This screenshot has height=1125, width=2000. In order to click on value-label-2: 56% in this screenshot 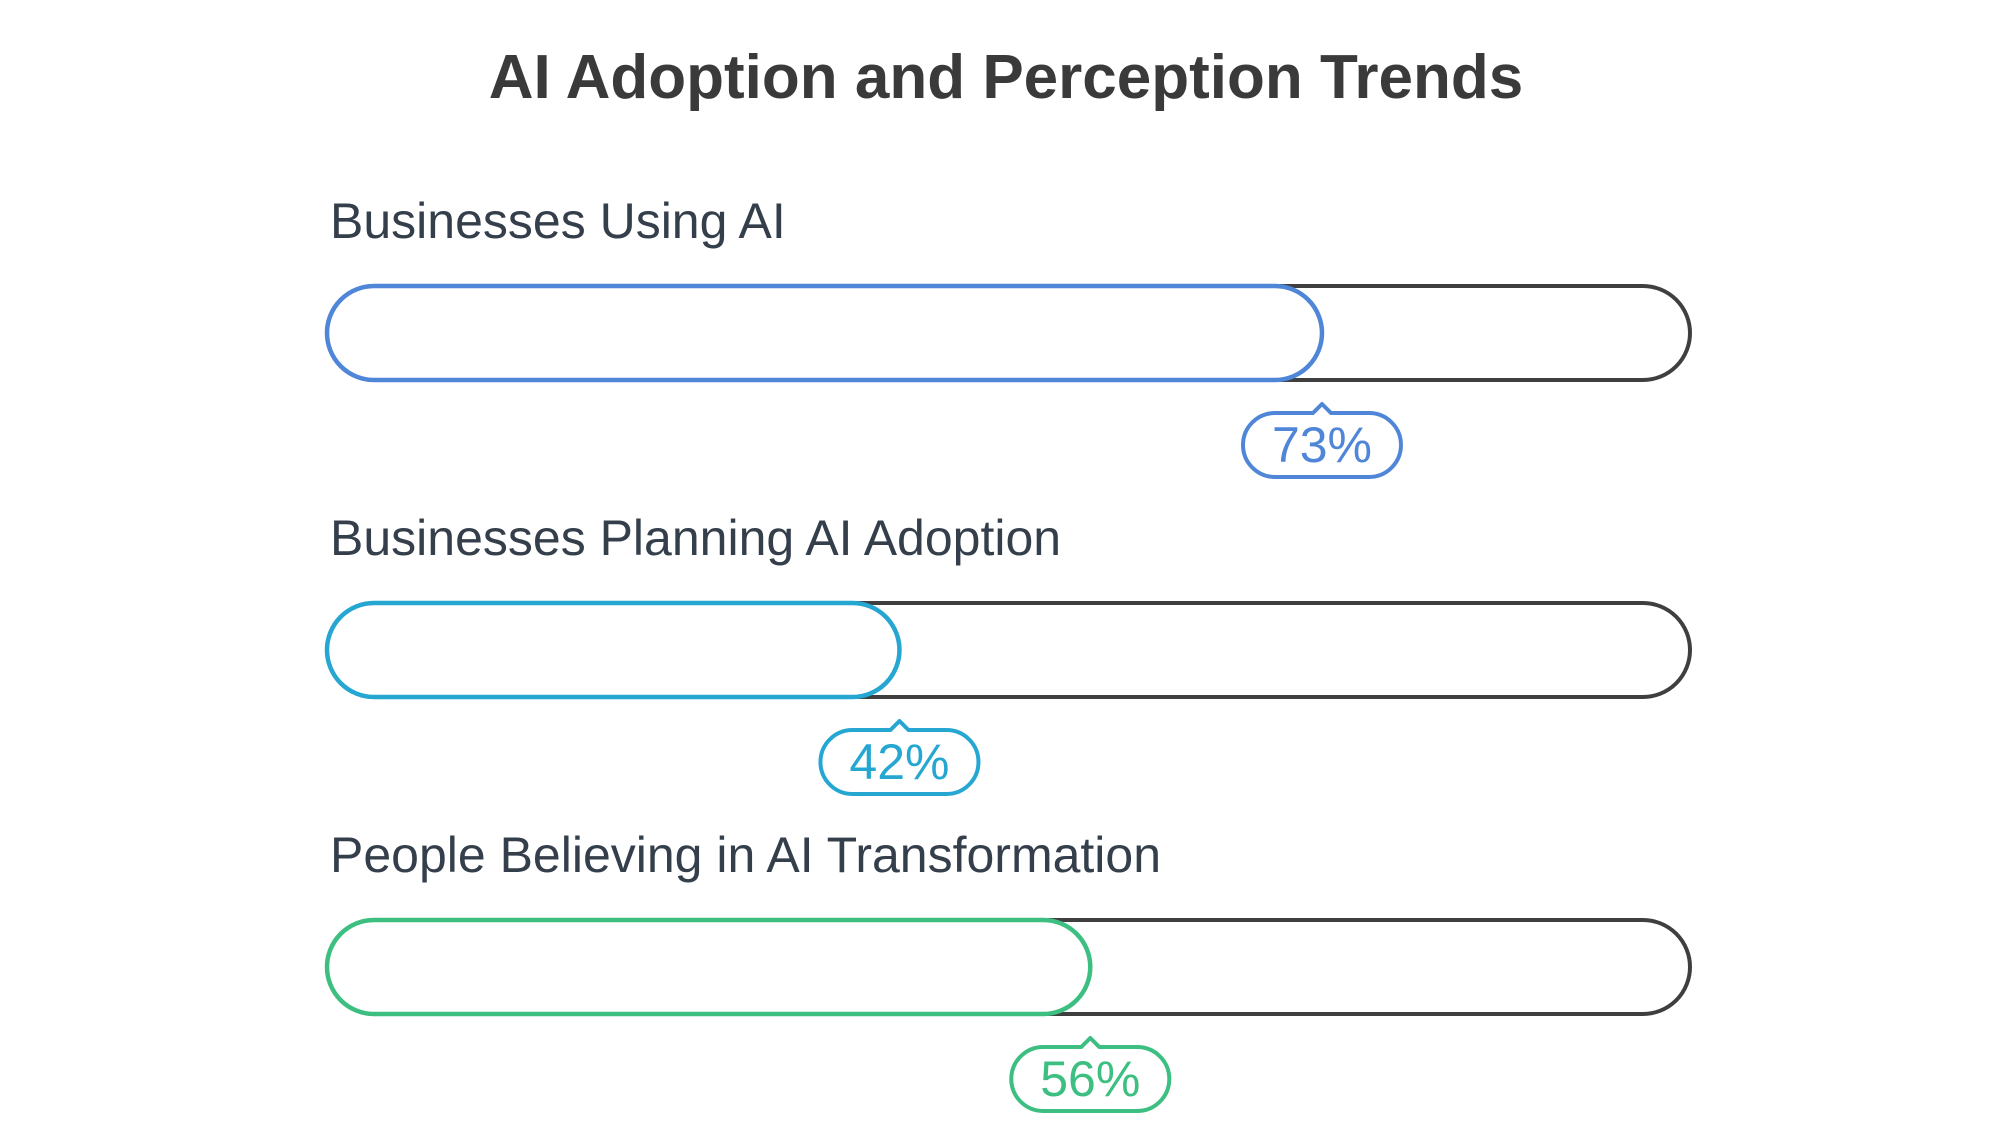, I will do `click(1090, 1079)`.